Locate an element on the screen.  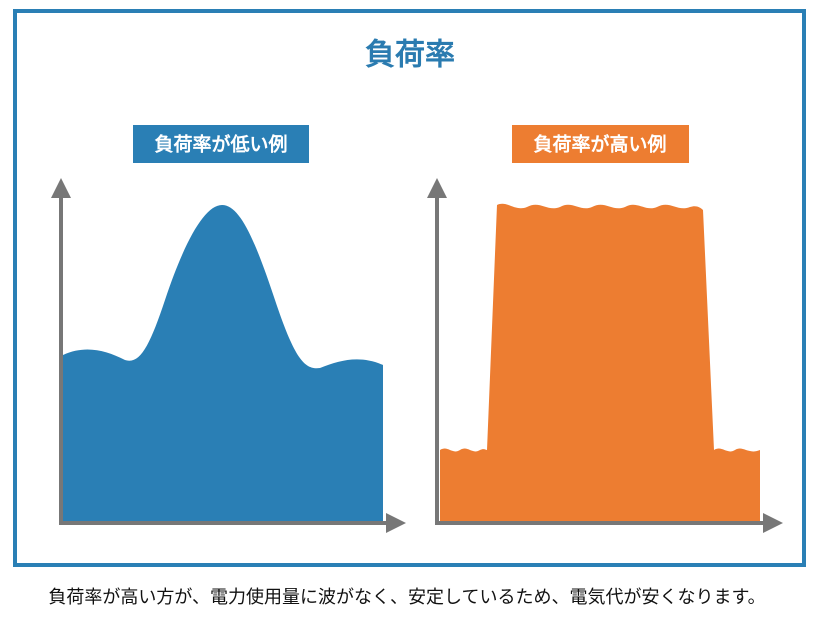
example-label: 負荷率が低い例 is located at coordinates (220, 144).